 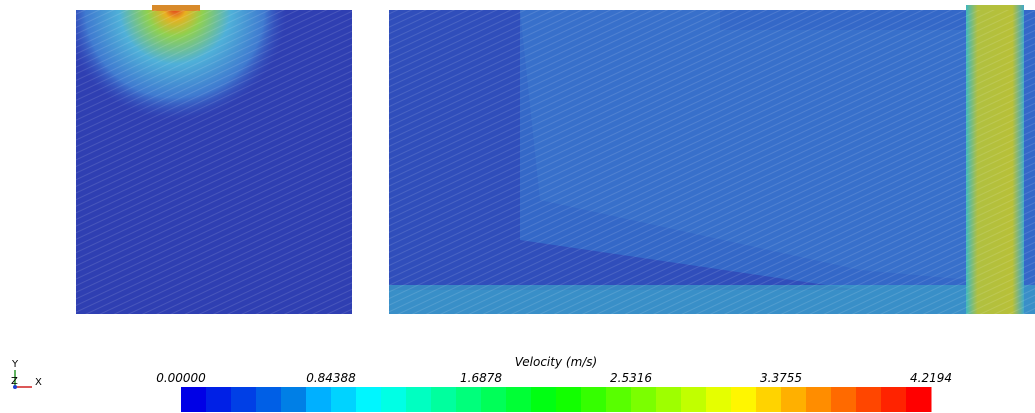 What do you see at coordinates (181, 378) in the screenshot?
I see `colorbar-label: 0.00000` at bounding box center [181, 378].